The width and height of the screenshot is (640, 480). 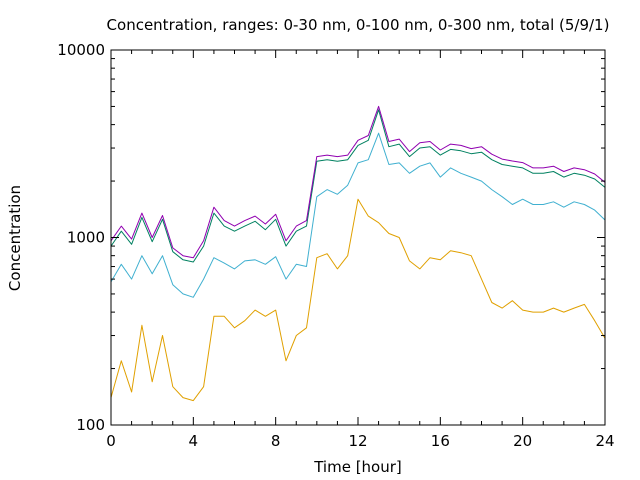 What do you see at coordinates (86, 238) in the screenshot?
I see `y-tick-label: 1000` at bounding box center [86, 238].